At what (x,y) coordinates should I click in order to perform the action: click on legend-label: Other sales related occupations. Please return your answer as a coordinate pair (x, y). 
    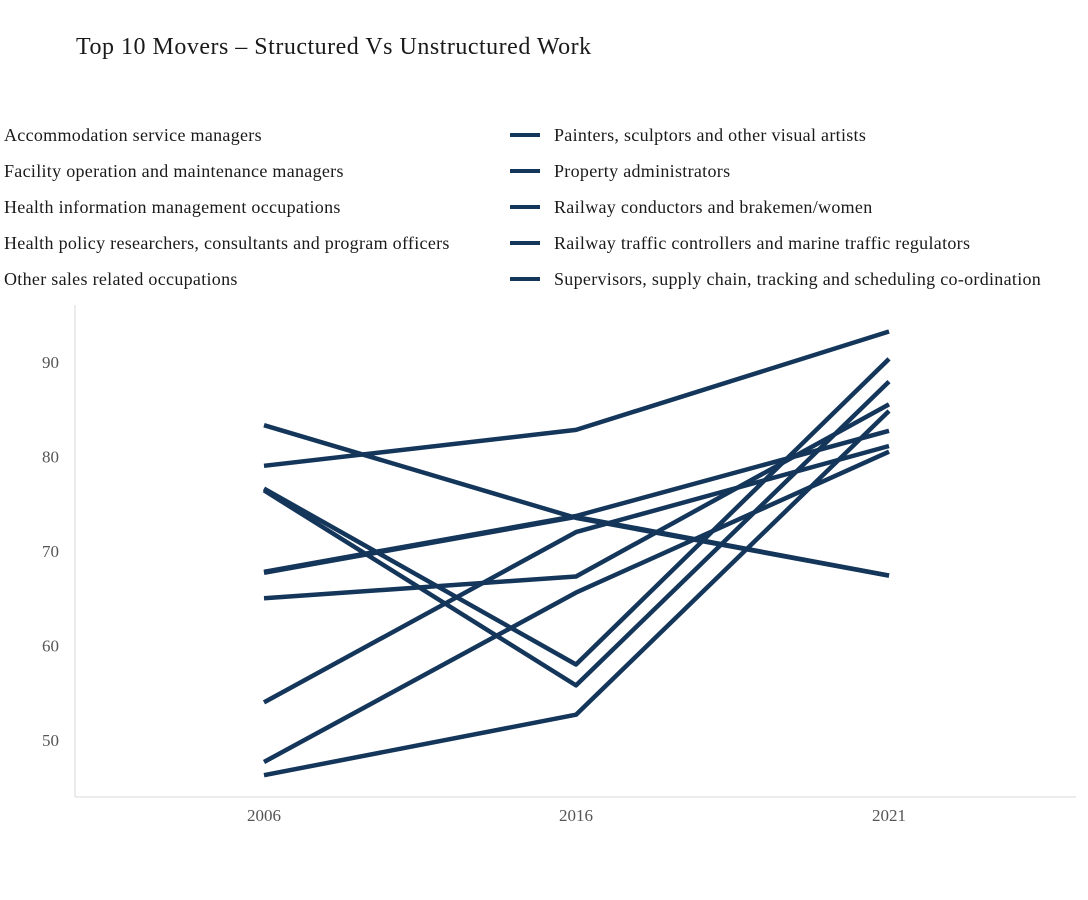
    Looking at the image, I should click on (121, 278).